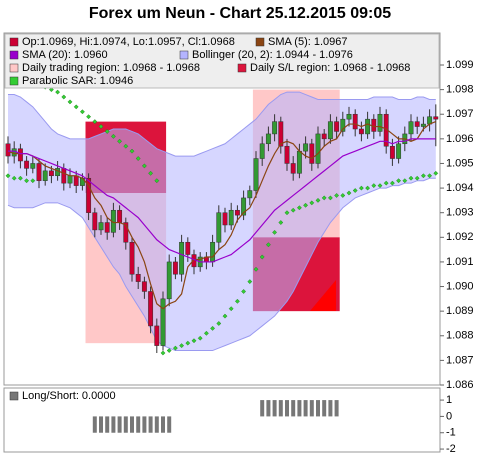 This screenshot has width=480, height=457. Describe the element at coordinates (240, 13) in the screenshot. I see `chart-title: Forex um Neun - Chart 25.12.2015 09:05` at that location.